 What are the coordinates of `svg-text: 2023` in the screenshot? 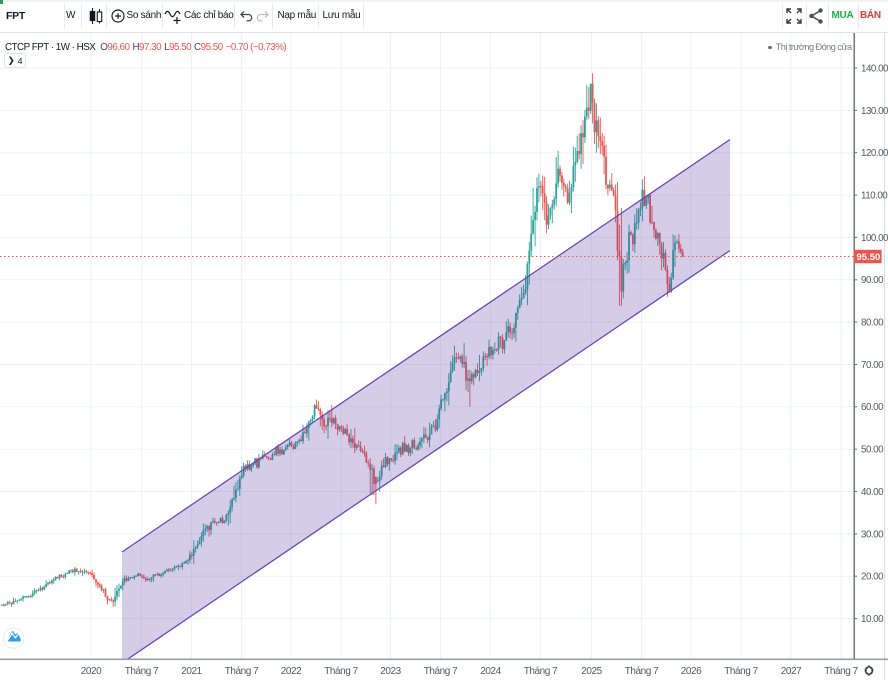 It's located at (390, 671).